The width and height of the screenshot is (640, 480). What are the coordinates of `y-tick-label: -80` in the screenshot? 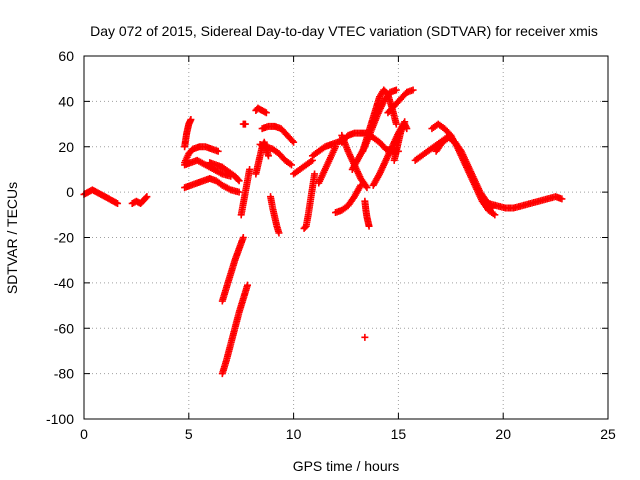 It's located at (64, 374).